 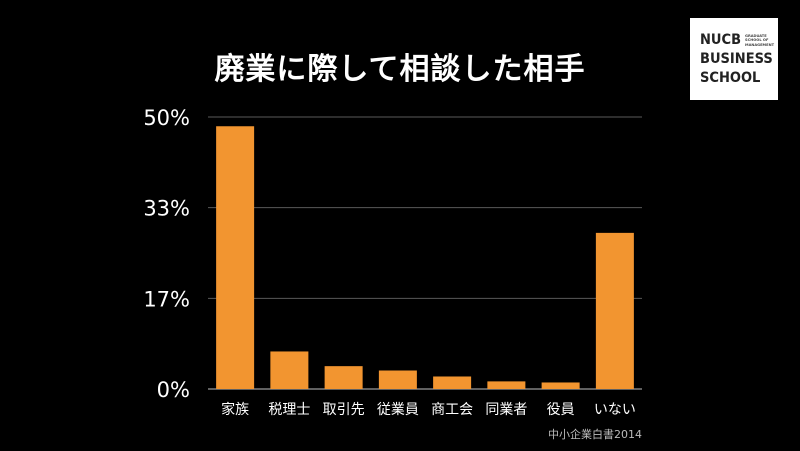 I want to click on y-tick-label: 17%, so click(x=166, y=299).